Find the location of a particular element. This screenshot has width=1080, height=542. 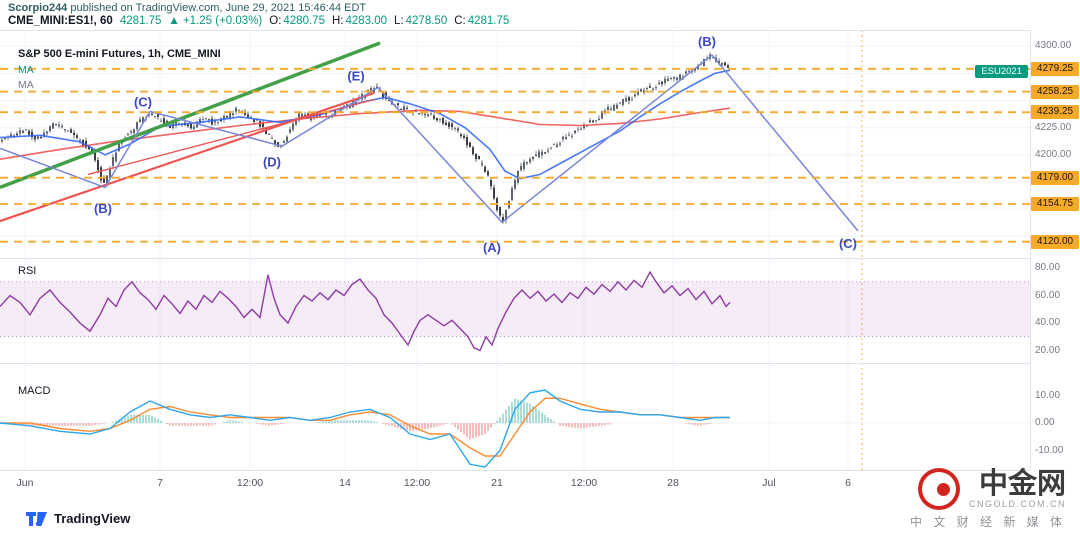

time-tick: 21 is located at coordinates (497, 483).